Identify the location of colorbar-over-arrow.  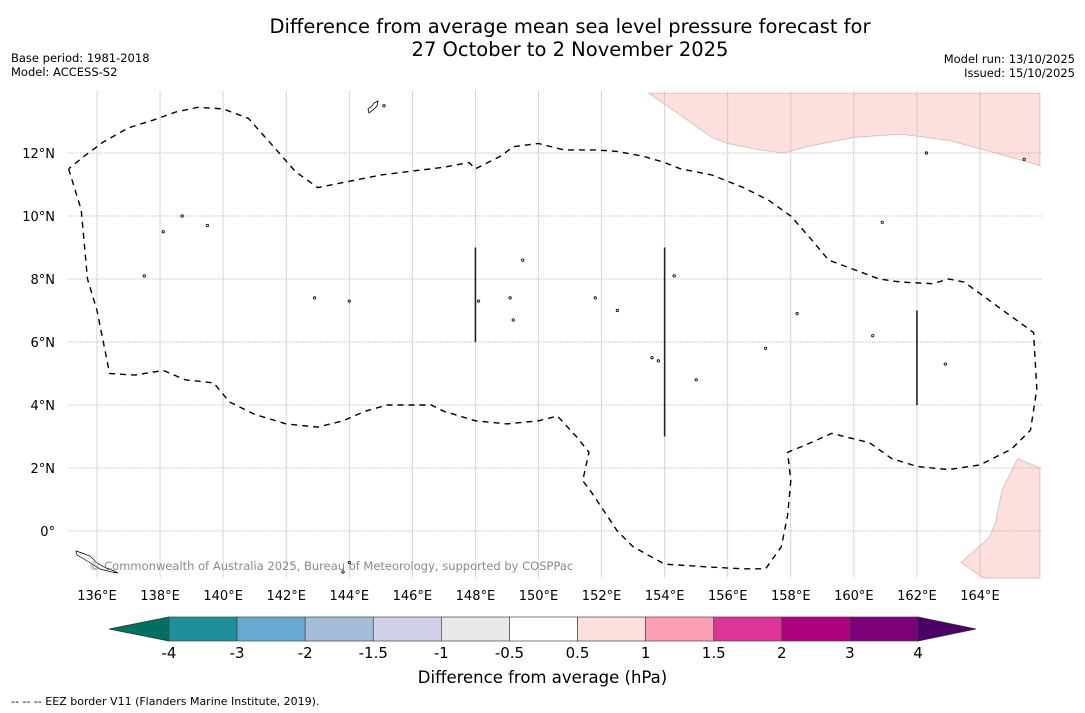
(947, 629).